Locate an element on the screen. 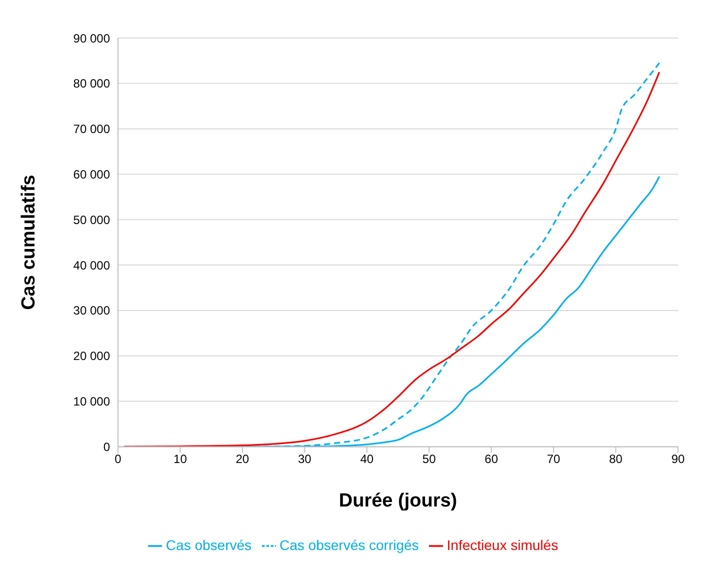 The height and width of the screenshot is (569, 701). x-tick-label: 90 is located at coordinates (678, 459).